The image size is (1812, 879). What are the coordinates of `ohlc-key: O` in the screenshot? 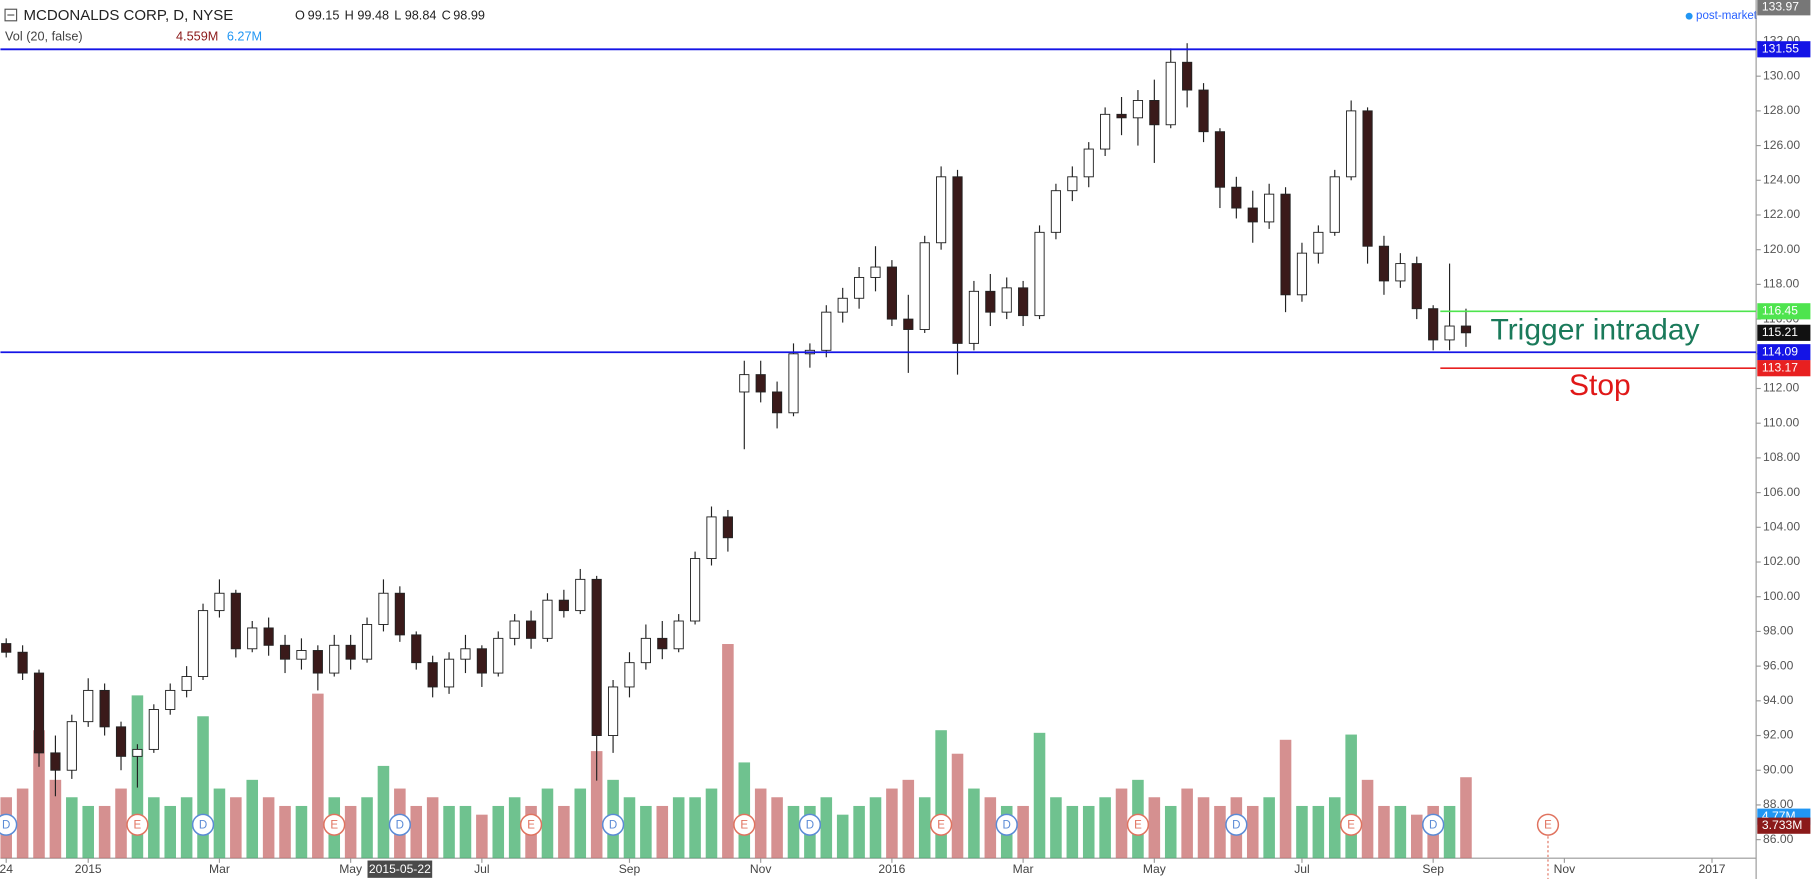 It's located at (300, 16).